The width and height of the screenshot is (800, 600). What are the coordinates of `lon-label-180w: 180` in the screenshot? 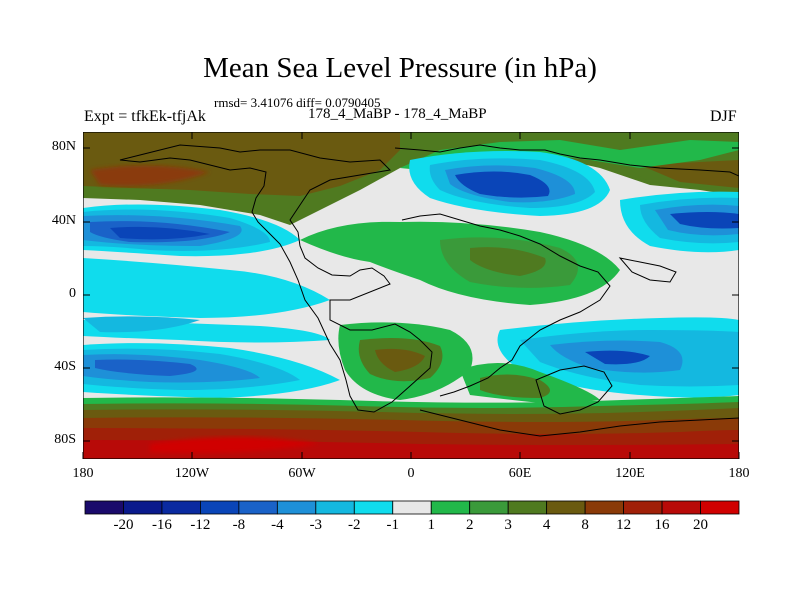 It's located at (83, 473).